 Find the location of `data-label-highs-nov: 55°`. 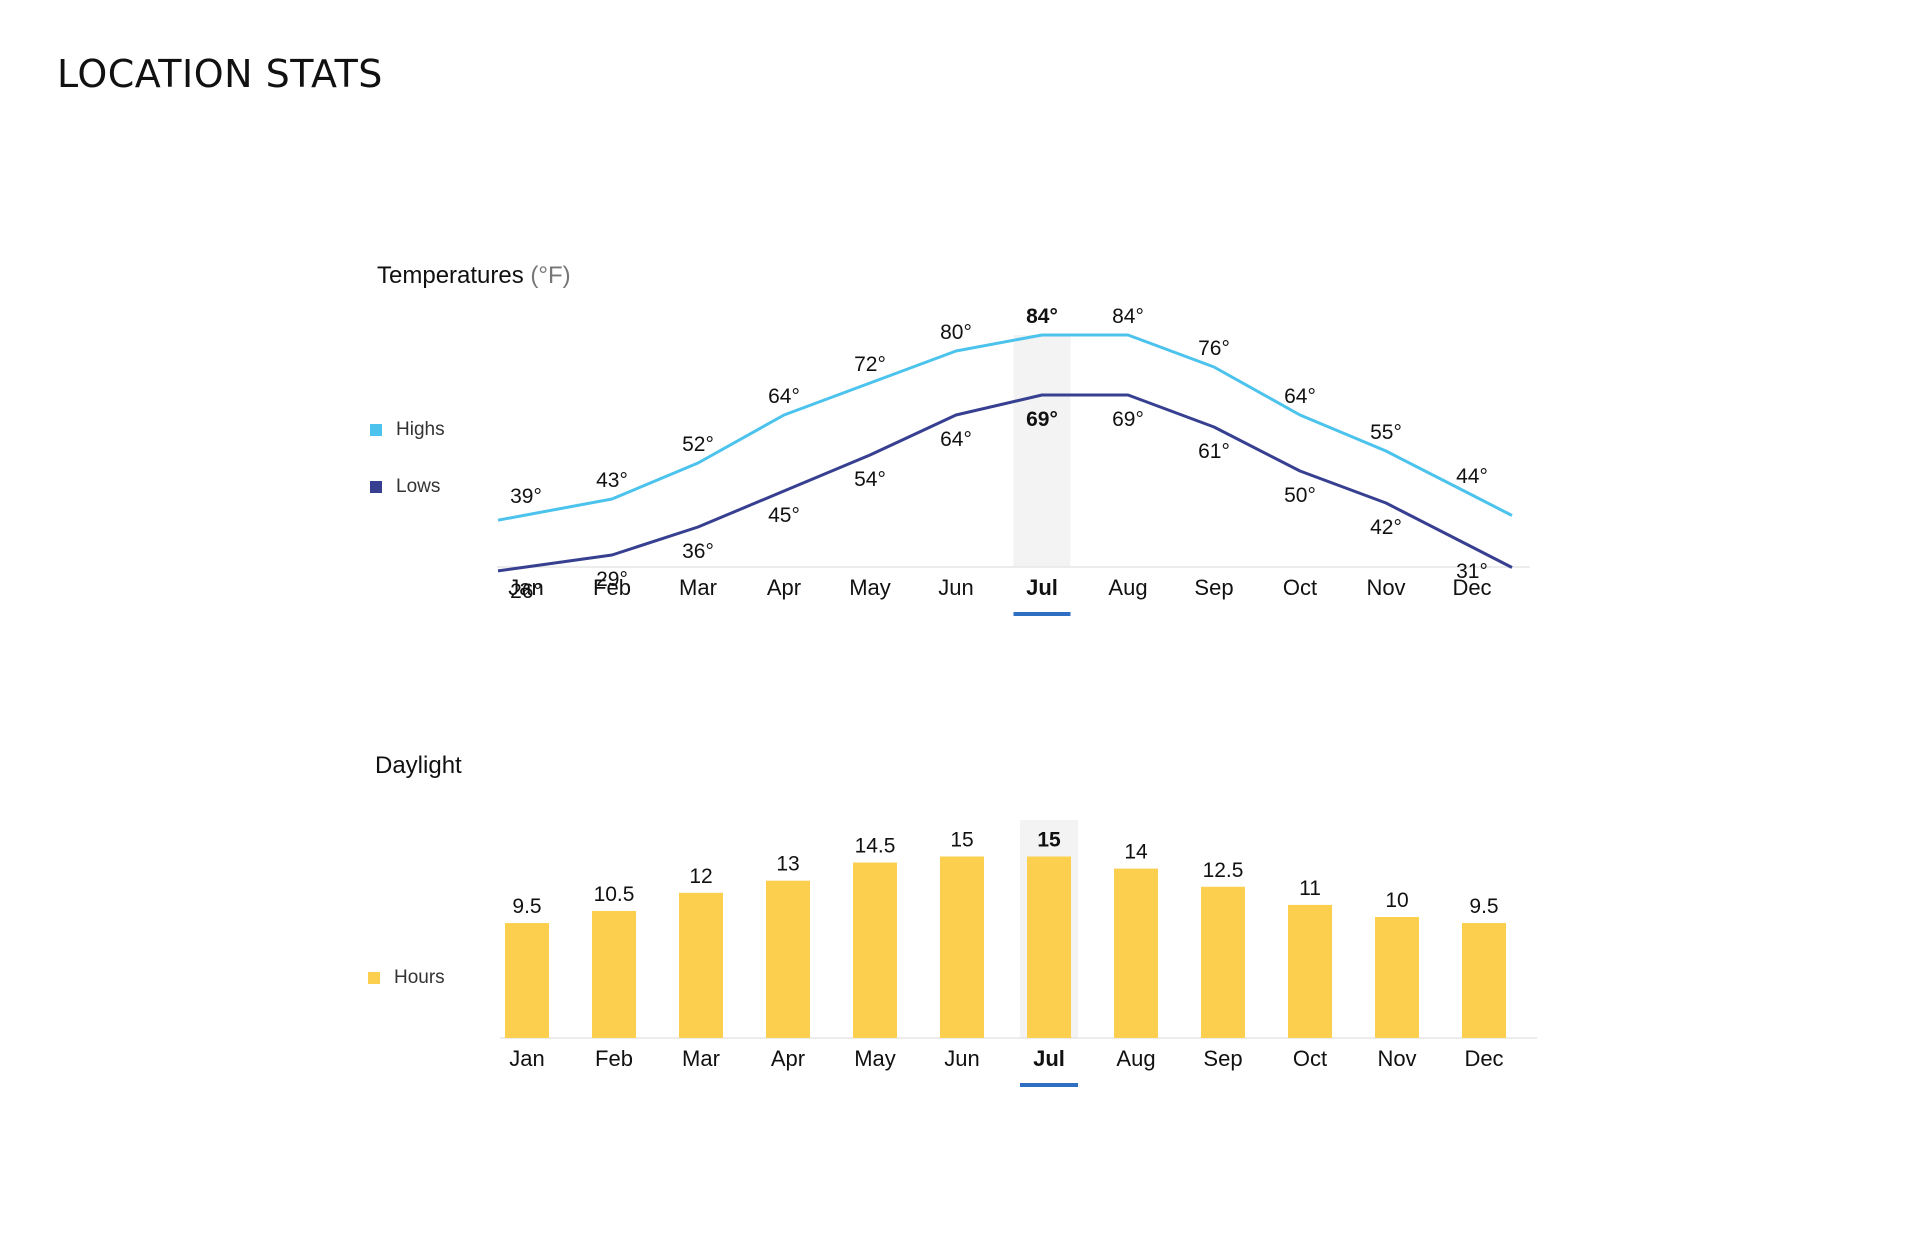

data-label-highs-nov: 55° is located at coordinates (1386, 432).